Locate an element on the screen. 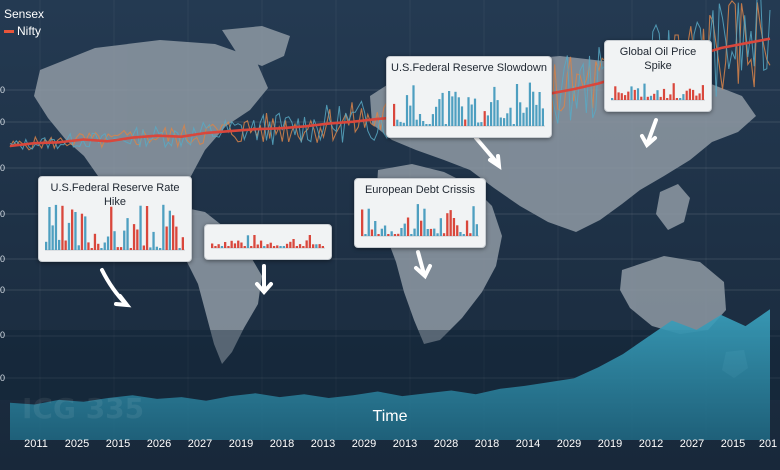 This screenshot has height=470, width=780. annotation-title: U.S.Federal Reserve Rate Hike is located at coordinates (115, 195).